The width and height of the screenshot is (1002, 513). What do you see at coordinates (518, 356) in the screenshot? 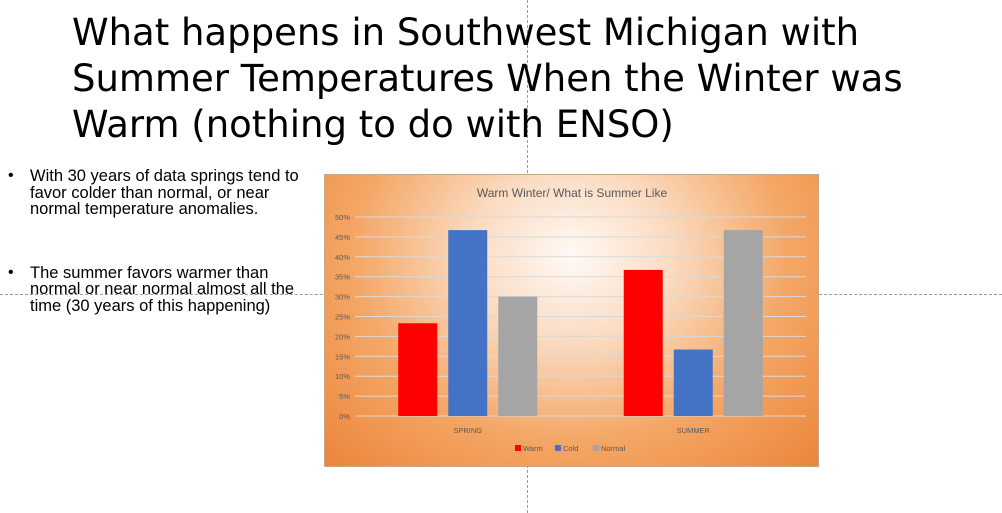
I see `bar-normal-spring` at bounding box center [518, 356].